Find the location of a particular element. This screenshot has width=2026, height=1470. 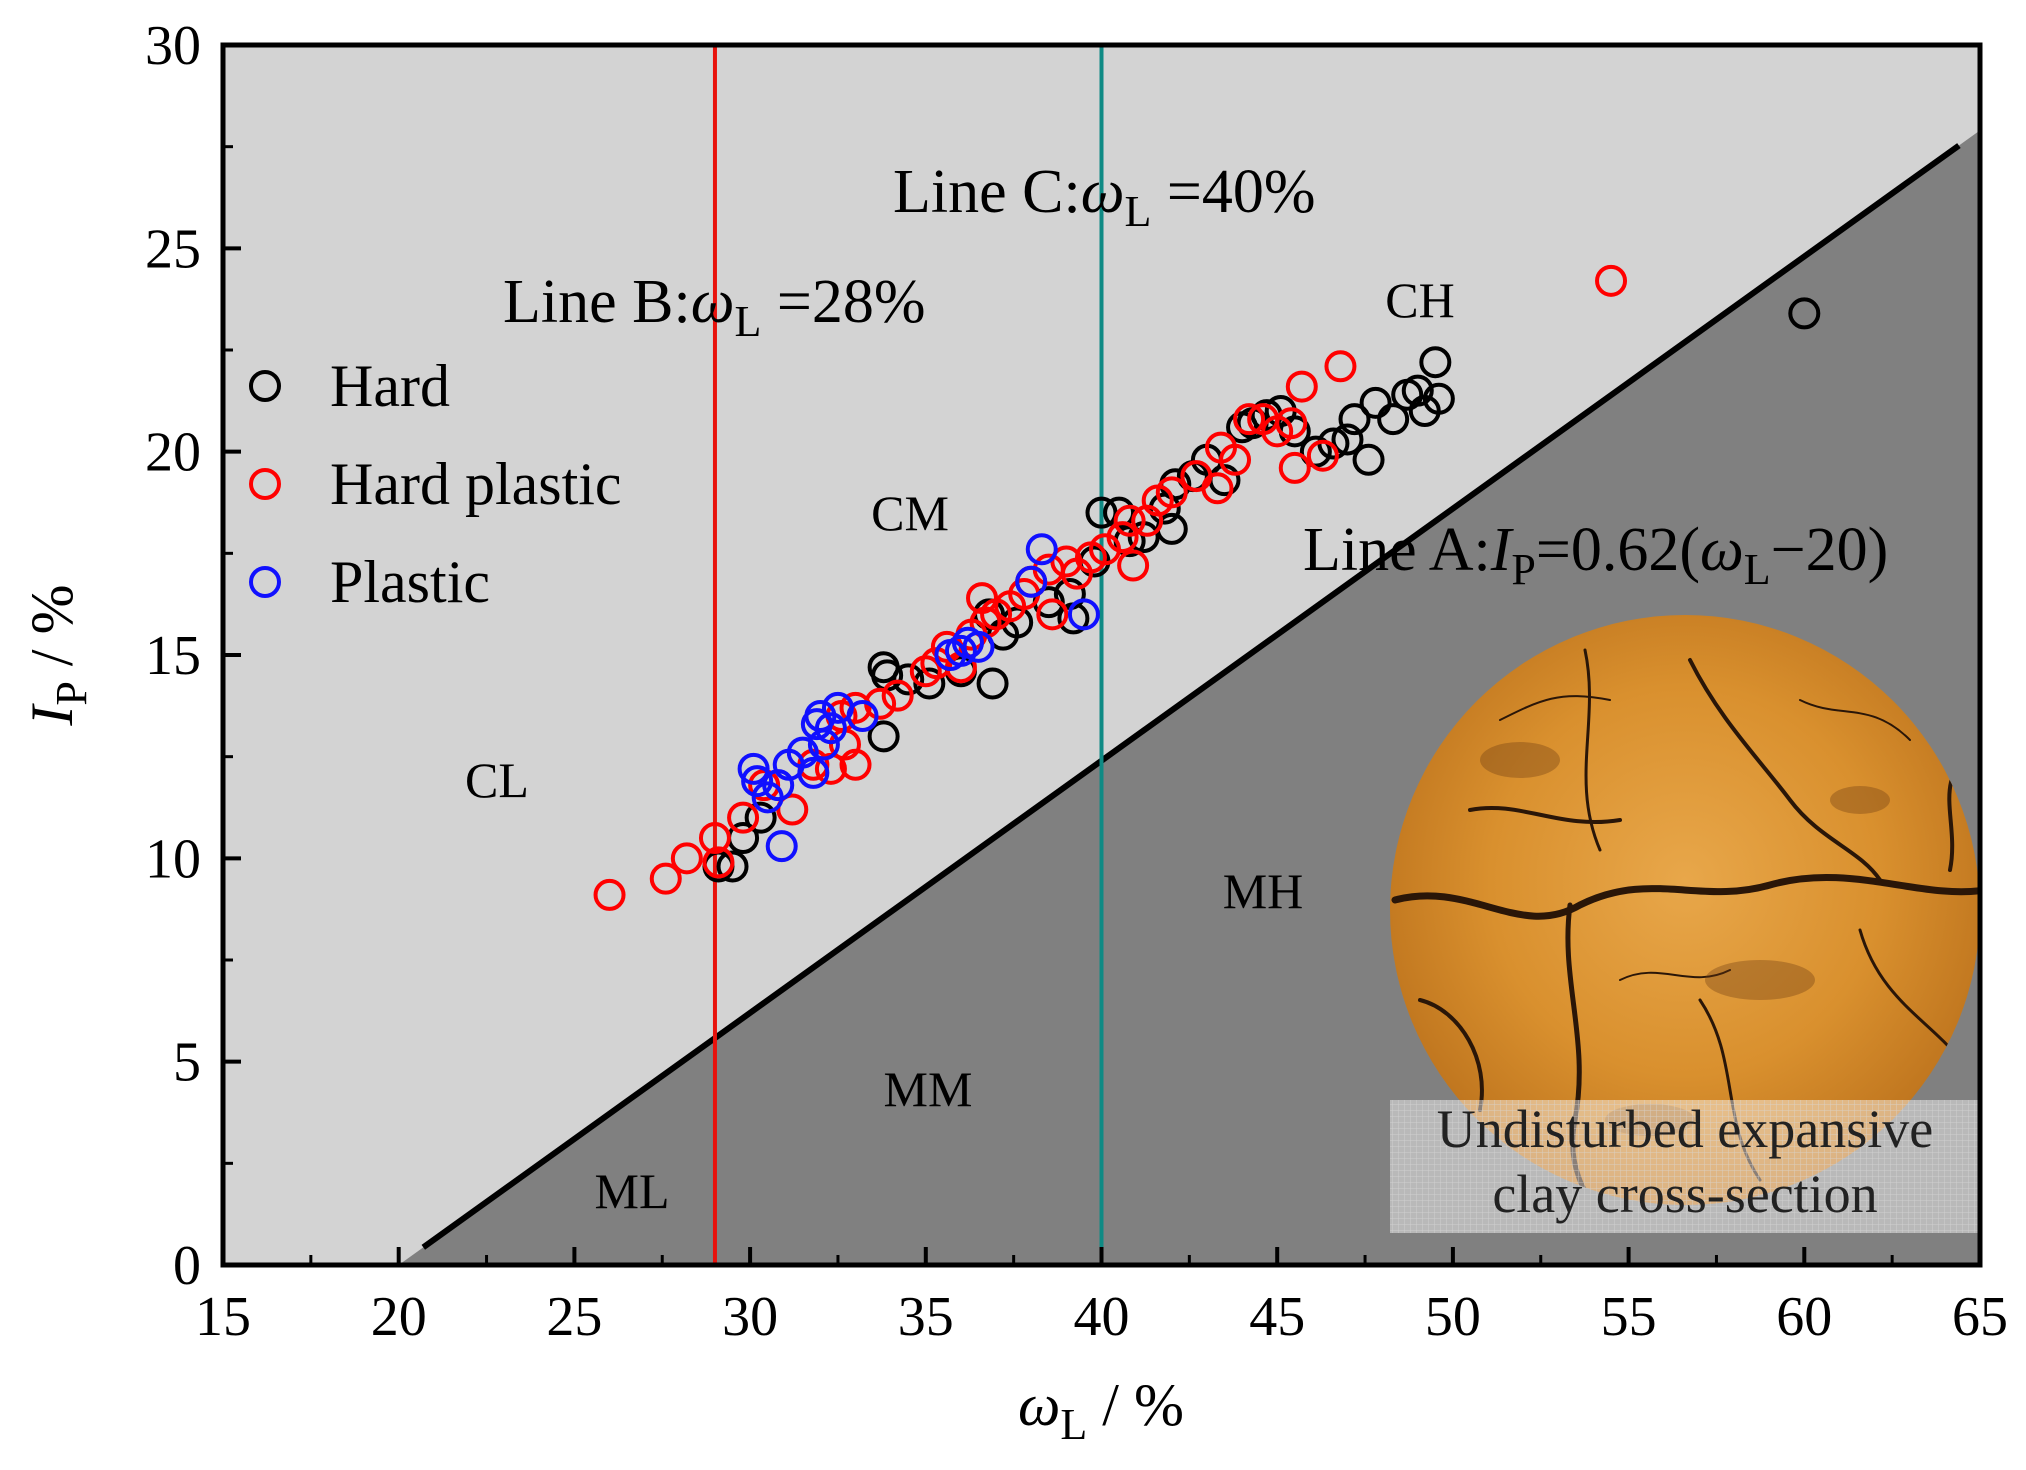

y-tick-label-0: 0 is located at coordinates (187, 1266).